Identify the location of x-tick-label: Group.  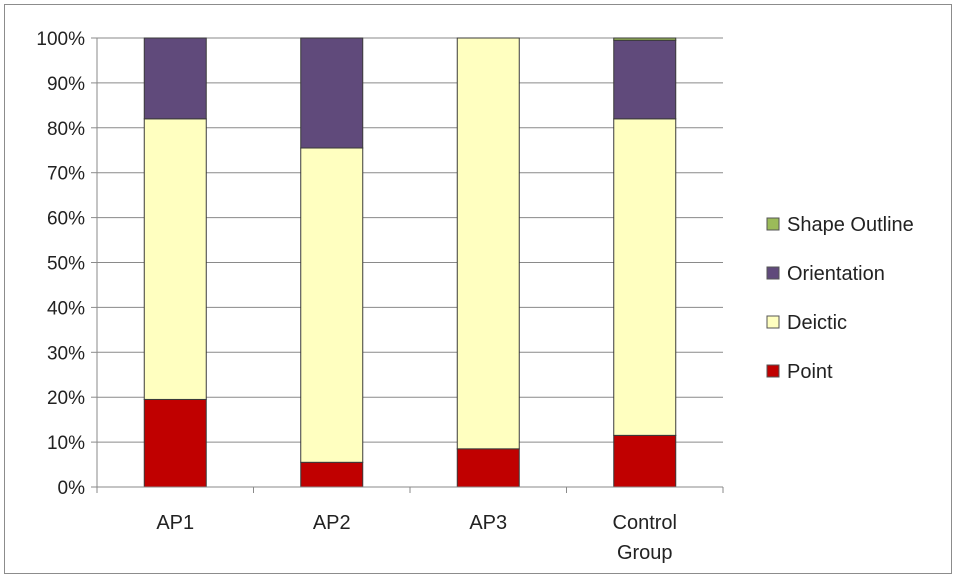
(645, 553).